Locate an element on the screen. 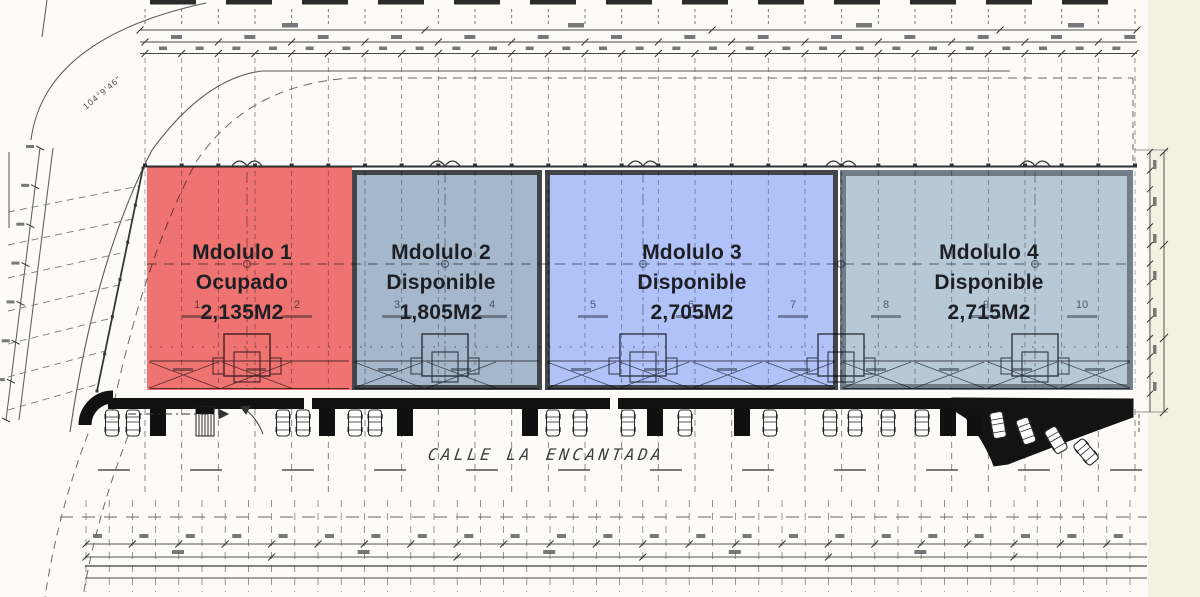  module-4-area: 2,715M2 is located at coordinates (989, 312).